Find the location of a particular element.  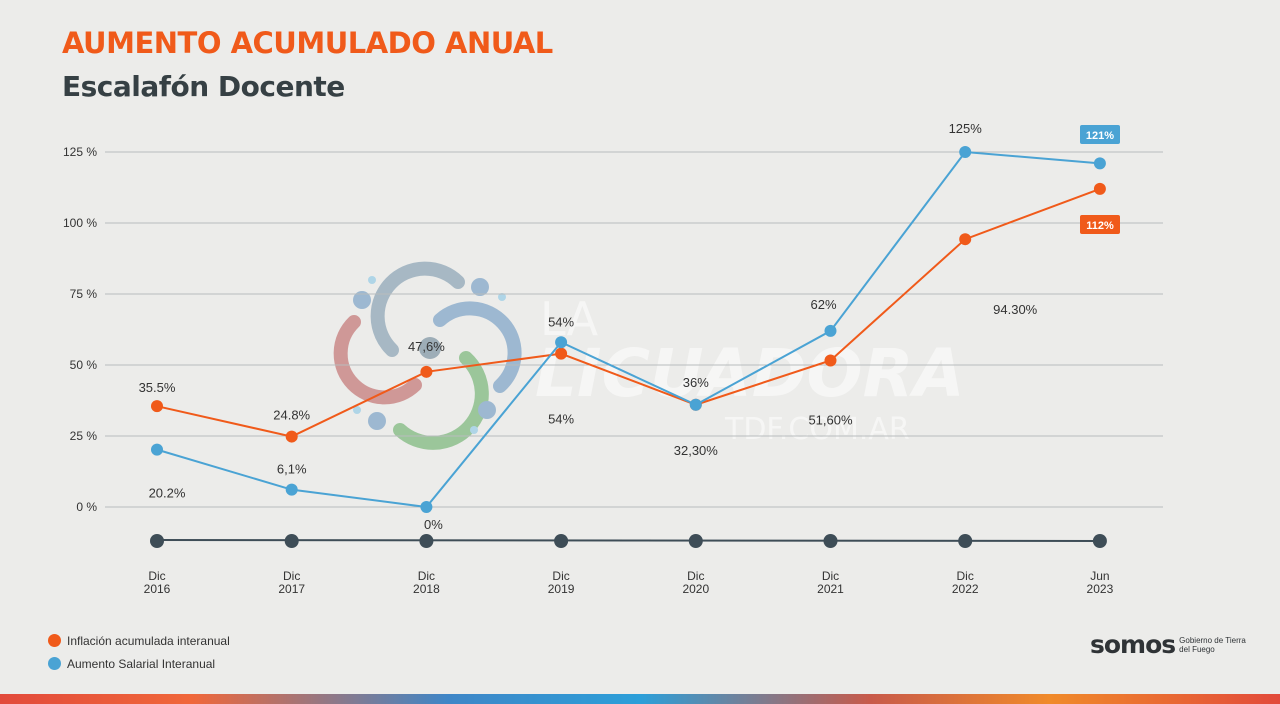

watermark-line1: LA is located at coordinates (569, 319).